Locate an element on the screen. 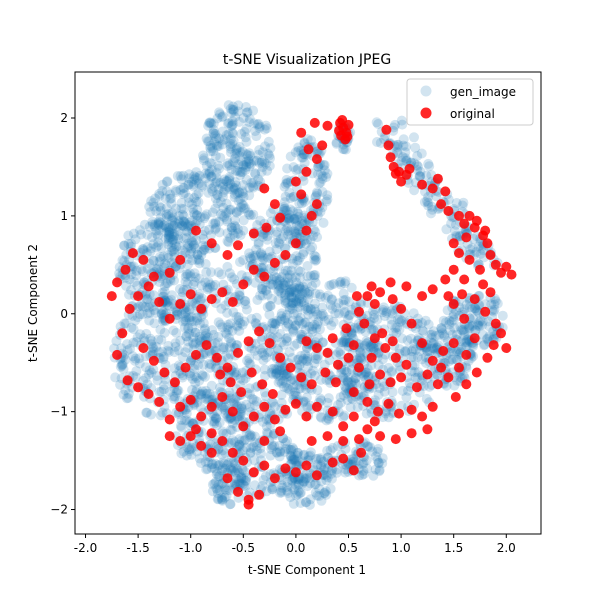  x-tick-label: -1.5 is located at coordinates (137, 548).